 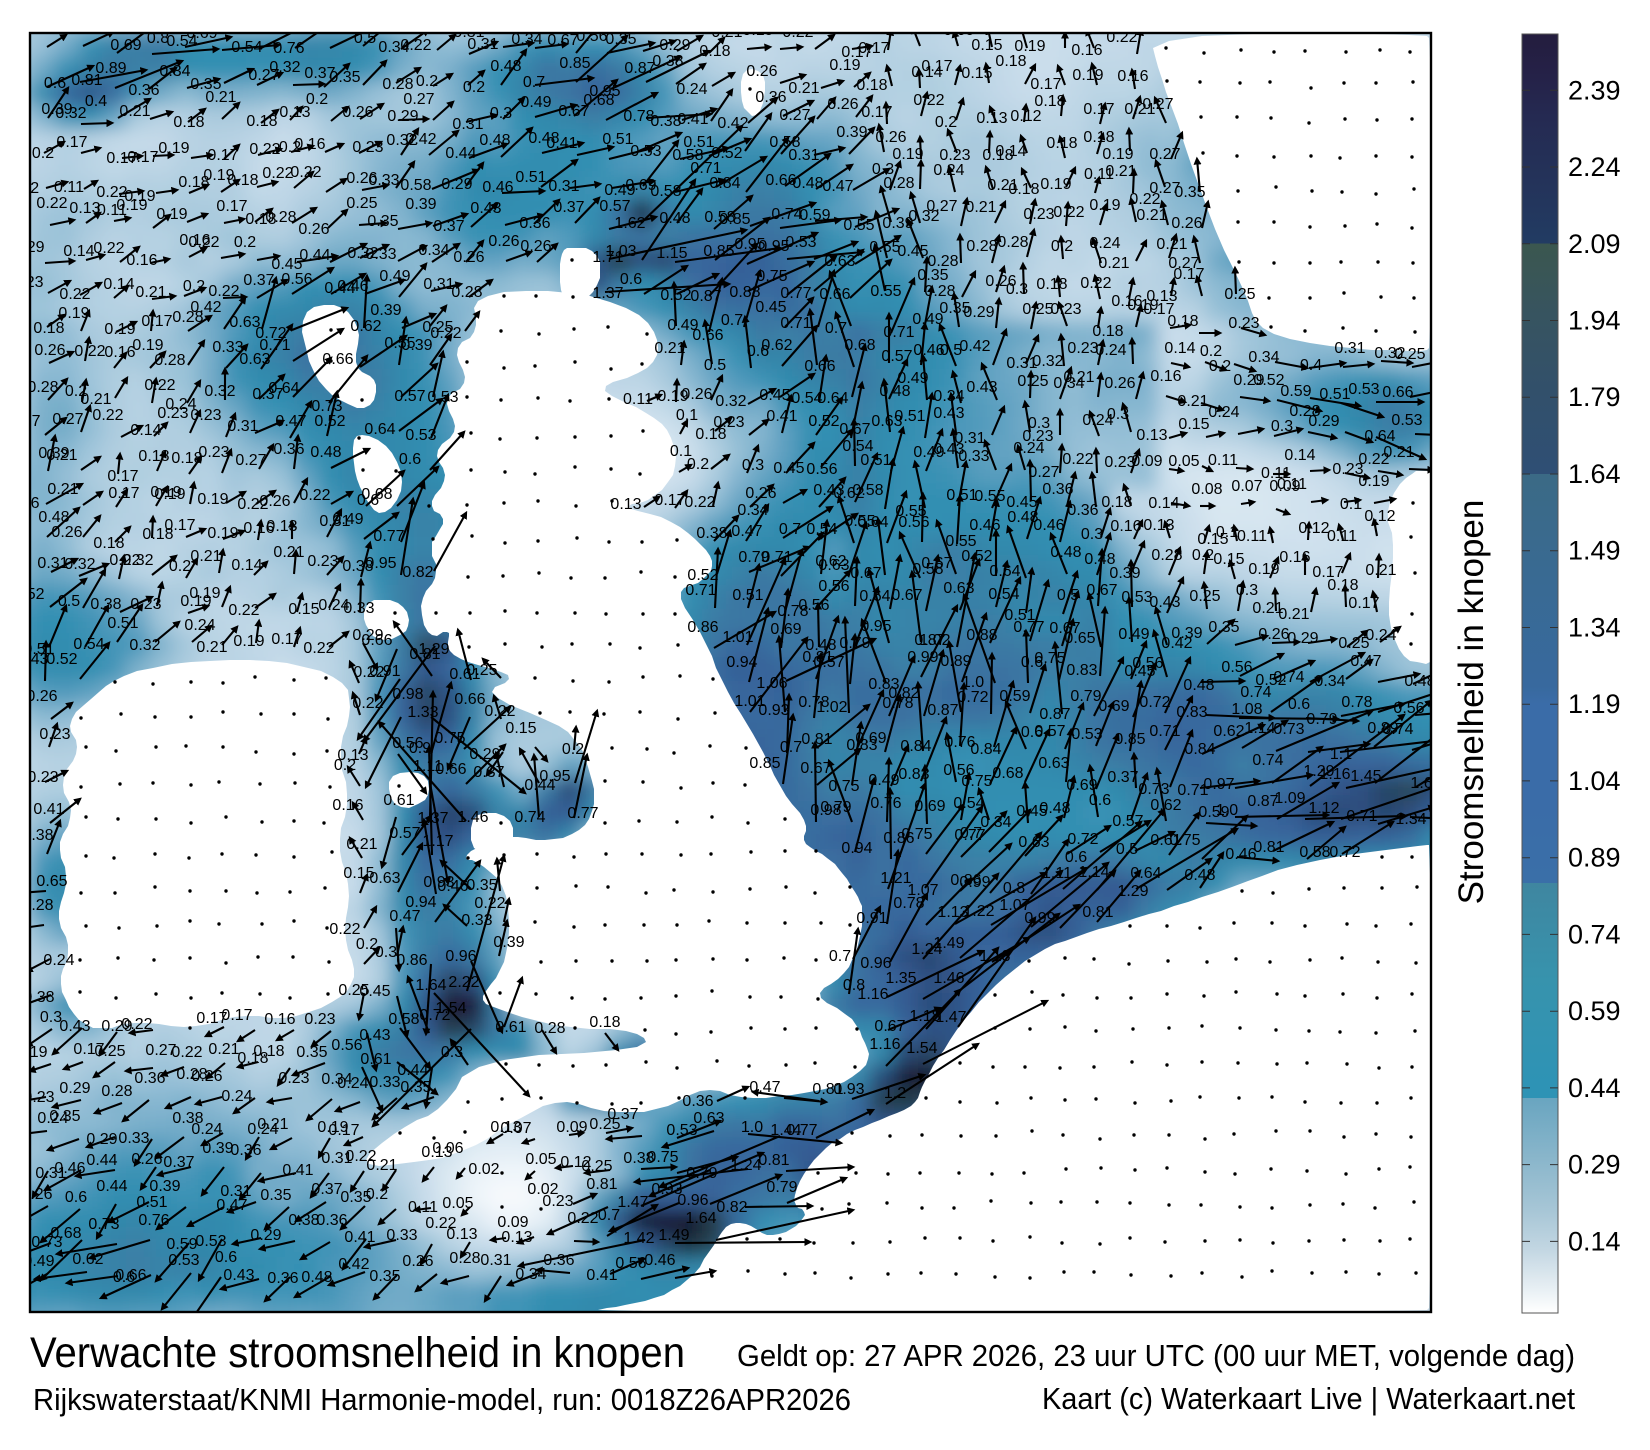 What do you see at coordinates (359, 1237) in the screenshot?
I see `svg-text: 0.41` at bounding box center [359, 1237].